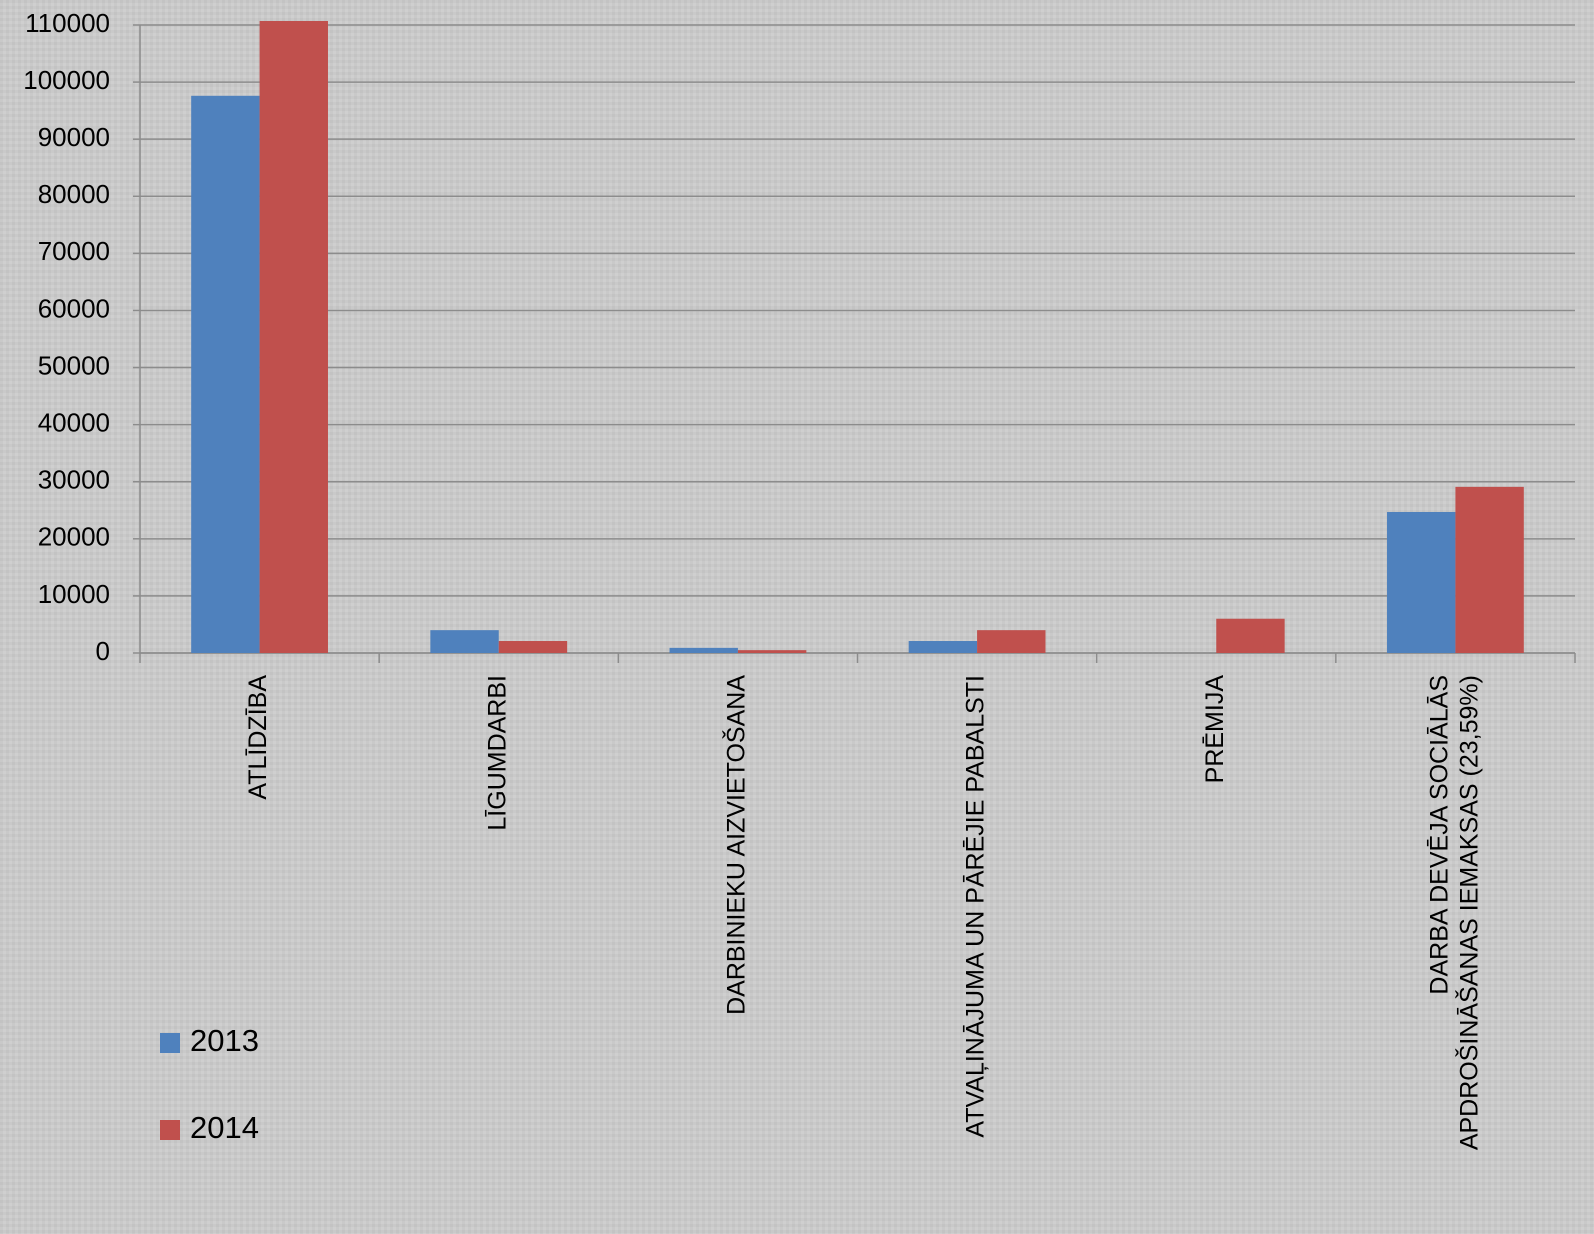  What do you see at coordinates (74, 137) in the screenshot?
I see `y-tick-label: 90000` at bounding box center [74, 137].